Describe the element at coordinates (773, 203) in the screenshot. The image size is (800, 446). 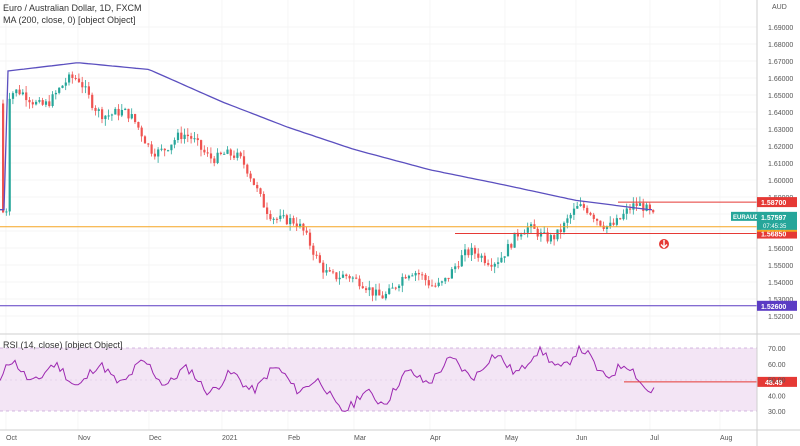
I see `level-tag-label: 1.58700` at that location.